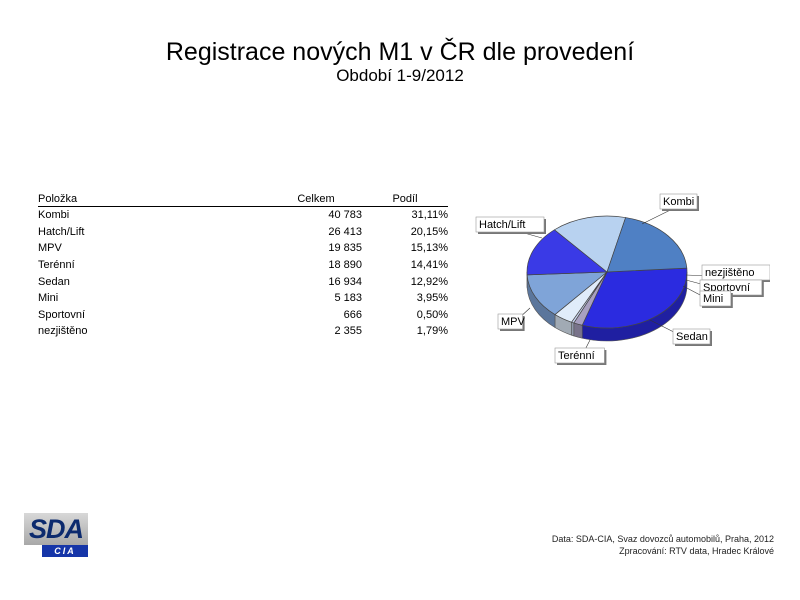  What do you see at coordinates (61, 231) in the screenshot?
I see `row-label: Hatch/Lift` at bounding box center [61, 231].